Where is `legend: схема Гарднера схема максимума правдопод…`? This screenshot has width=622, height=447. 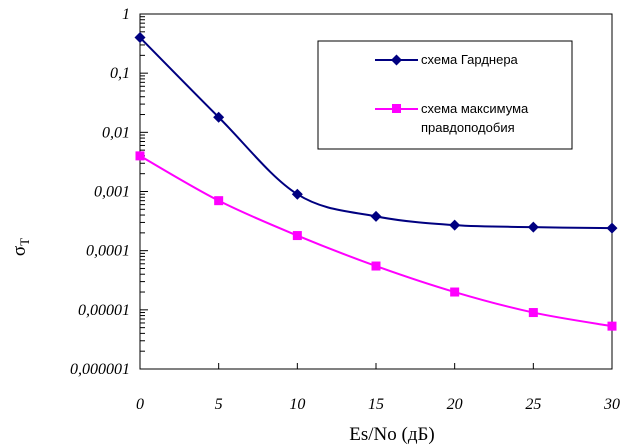 legend: схема Гарднера схема максимума правдопод… is located at coordinates (445, 95).